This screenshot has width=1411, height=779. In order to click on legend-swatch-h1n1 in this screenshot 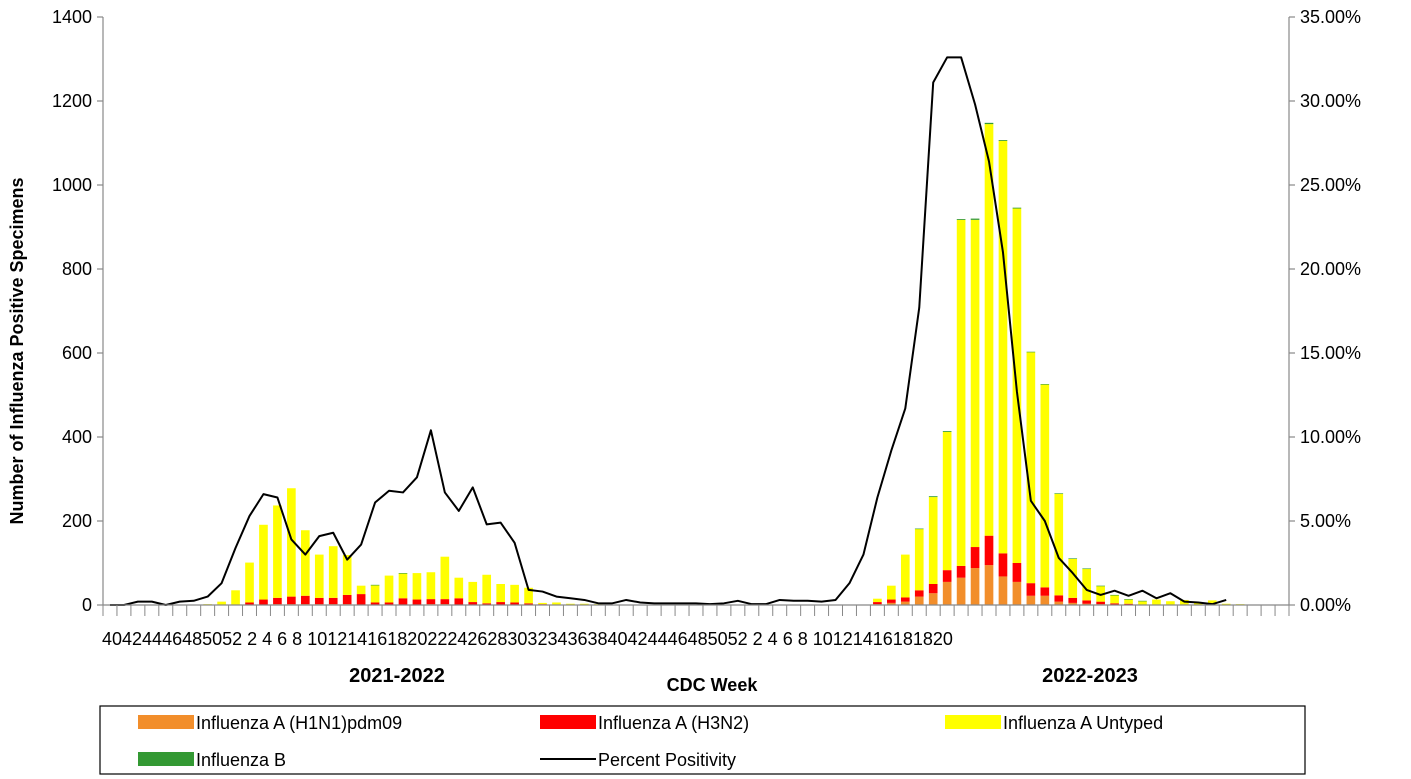, I will do `click(166, 722)`.